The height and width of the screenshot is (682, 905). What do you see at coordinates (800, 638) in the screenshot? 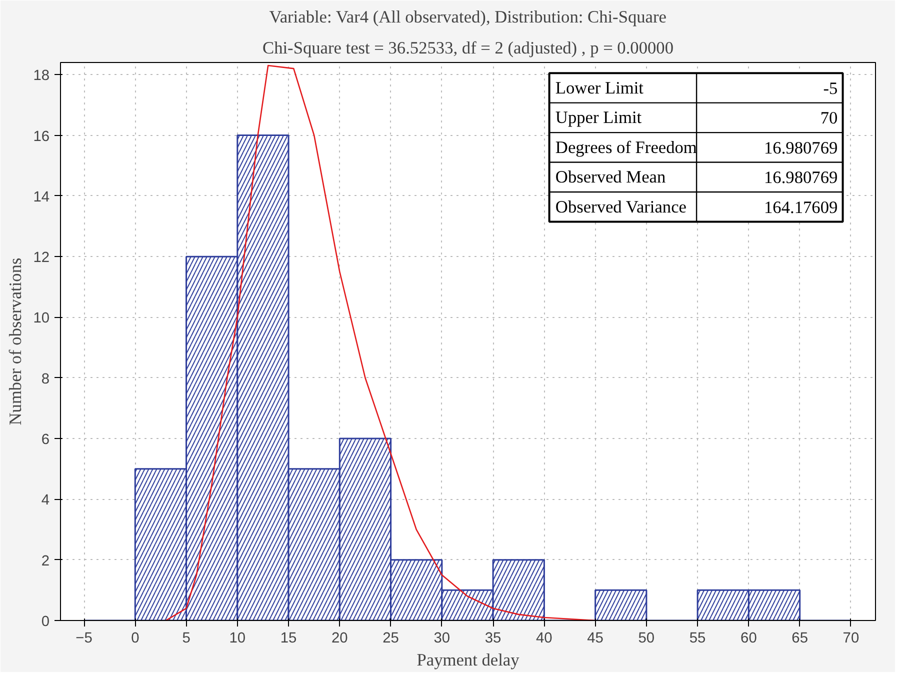
I see `x-tick-label: 65` at bounding box center [800, 638].